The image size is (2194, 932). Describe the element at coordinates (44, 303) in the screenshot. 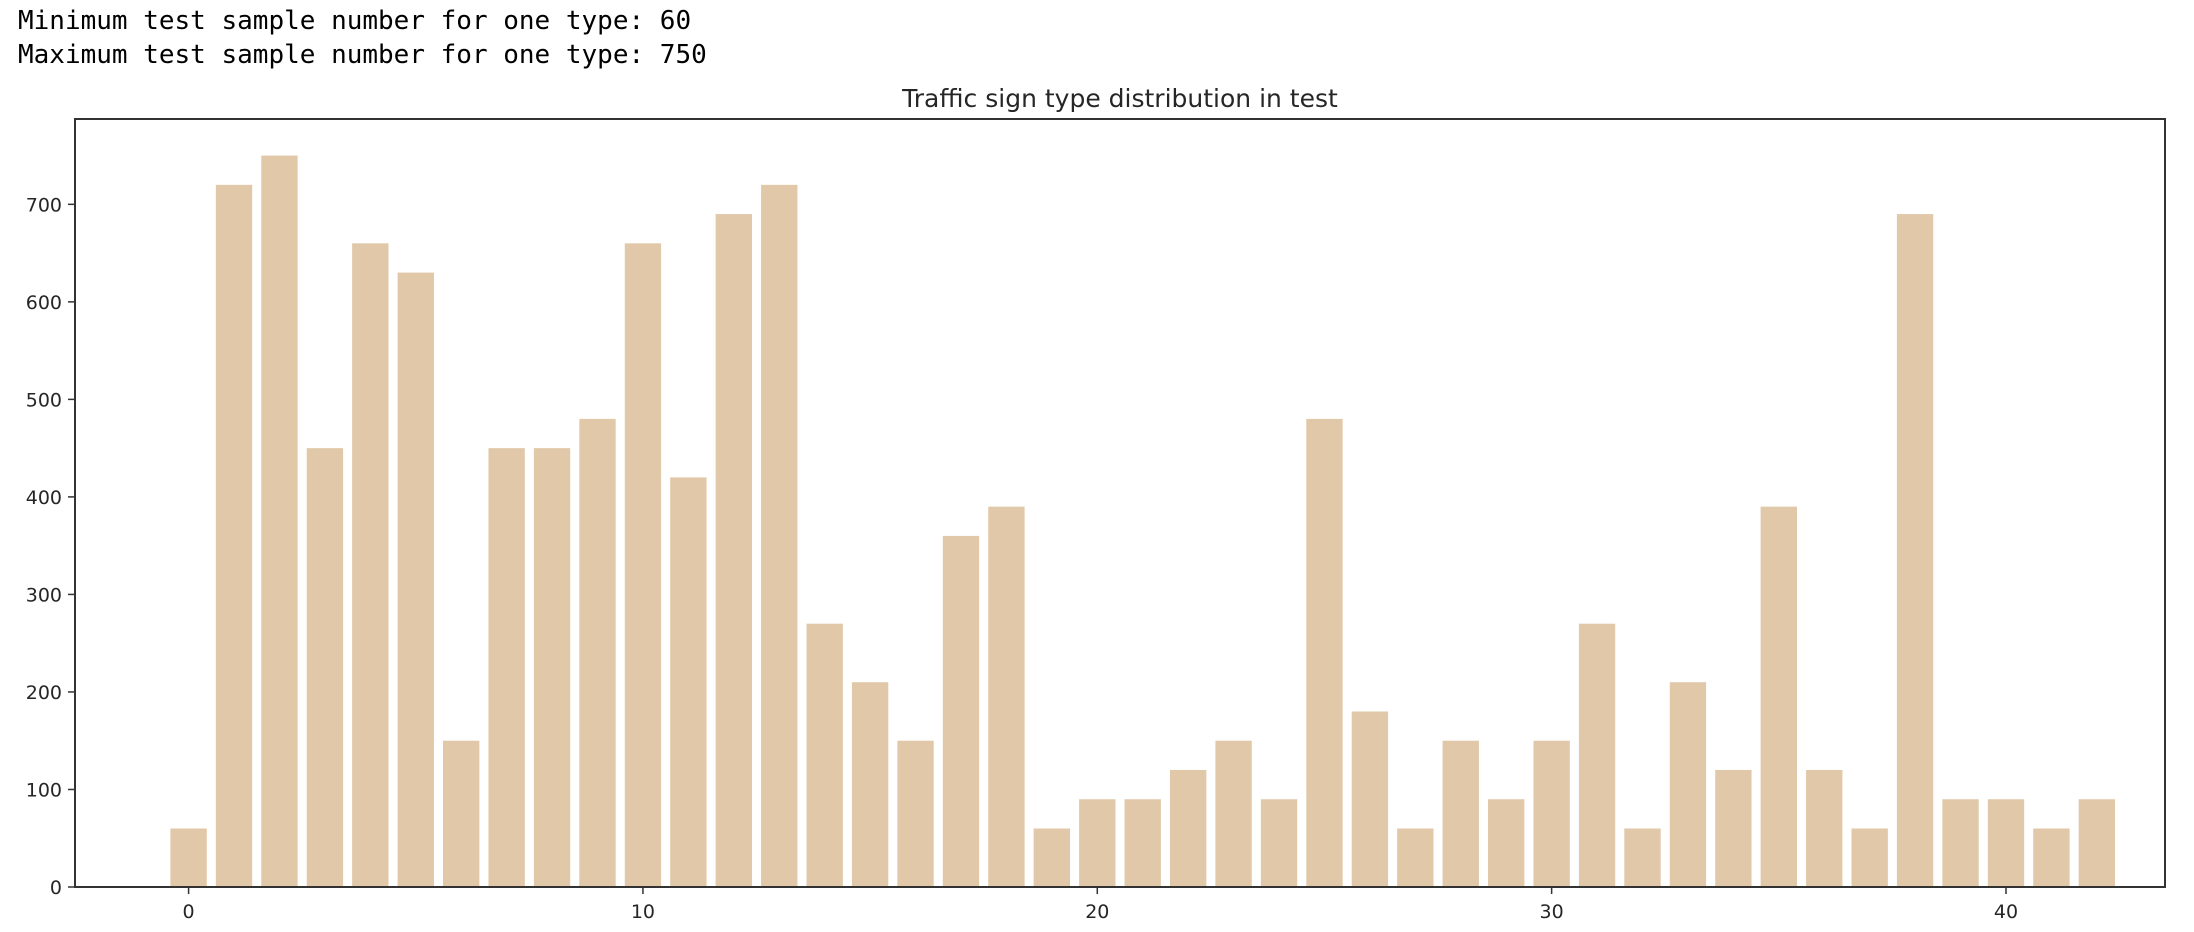

I see `y-tick-label-600: 600` at that location.